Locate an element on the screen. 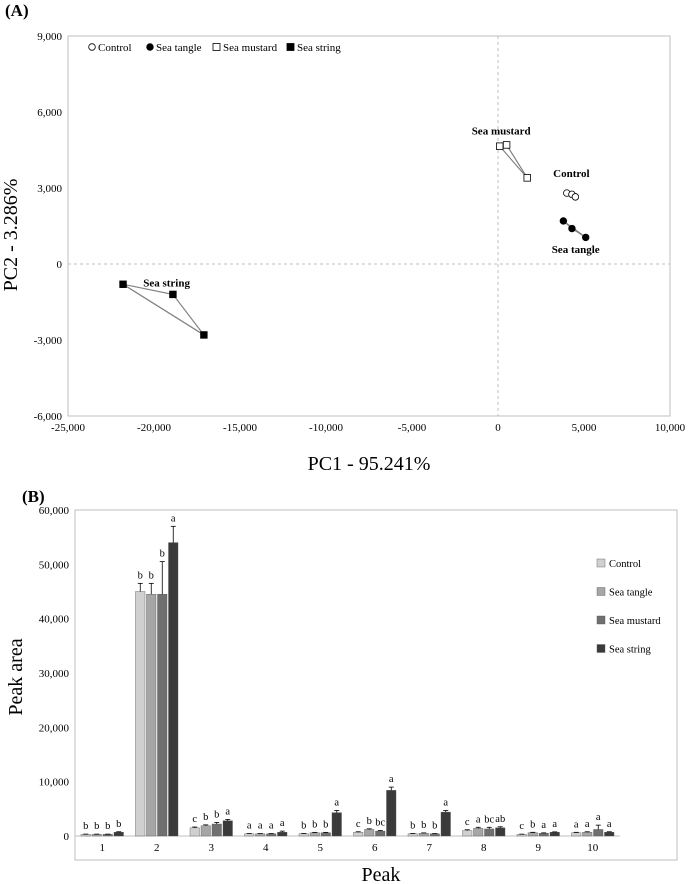 The height and width of the screenshot is (884, 695). significance-letter-sea-mustard-peak-9: a is located at coordinates (543, 825).